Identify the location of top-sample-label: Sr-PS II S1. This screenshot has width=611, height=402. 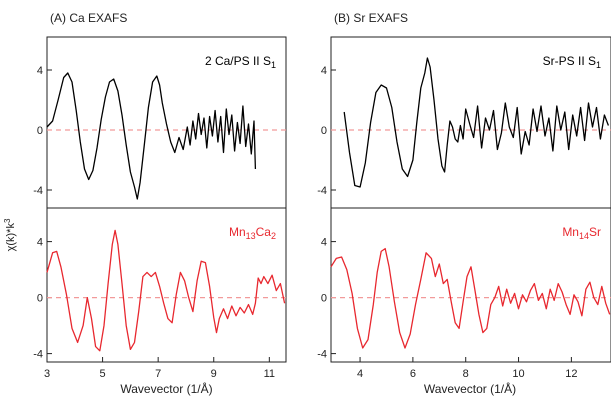
(572, 62).